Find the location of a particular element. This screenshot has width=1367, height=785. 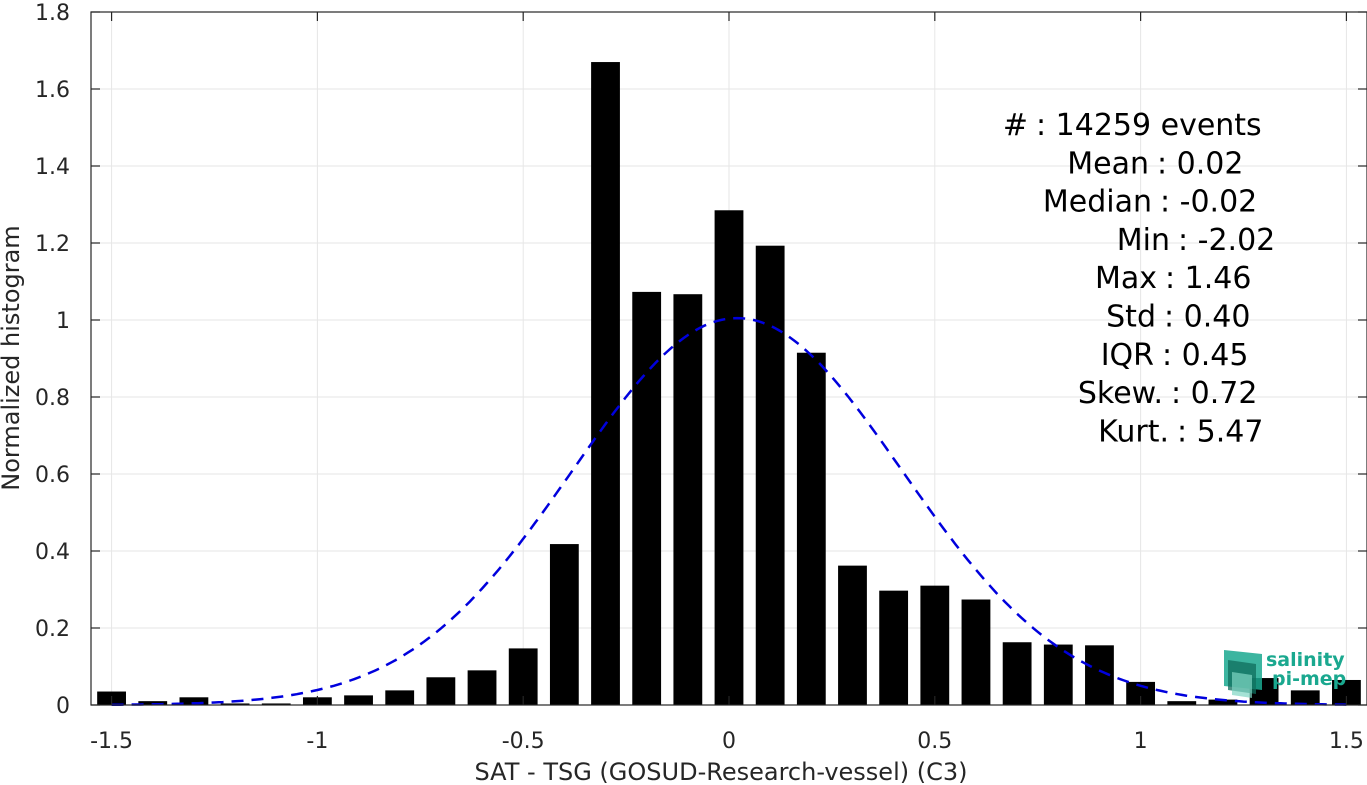

y-tick-label-9: 1.8 is located at coordinates (52, 13).